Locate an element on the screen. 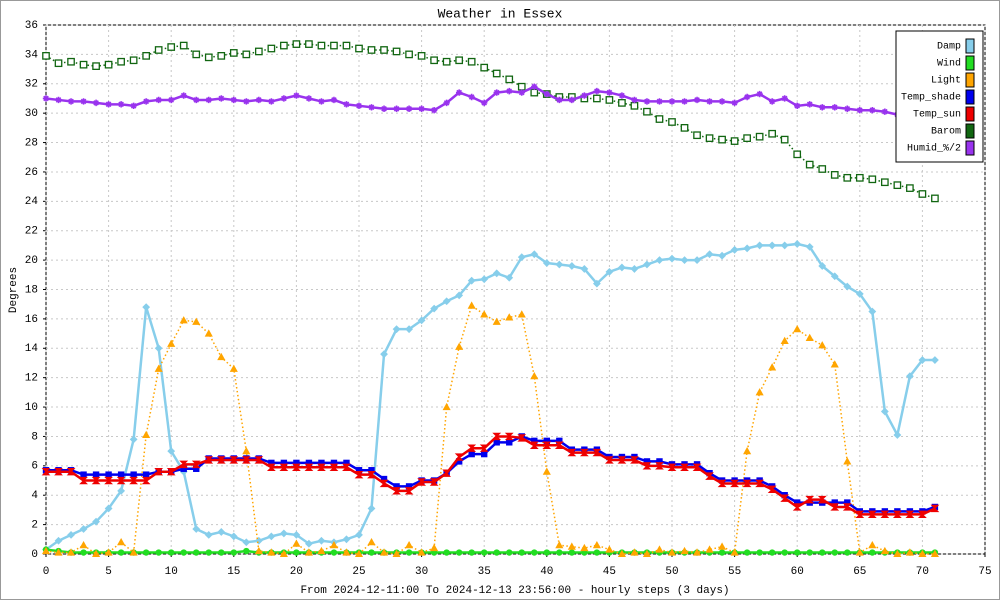 The image size is (1000, 600). chart-title: Weather in Essex is located at coordinates (500, 13).